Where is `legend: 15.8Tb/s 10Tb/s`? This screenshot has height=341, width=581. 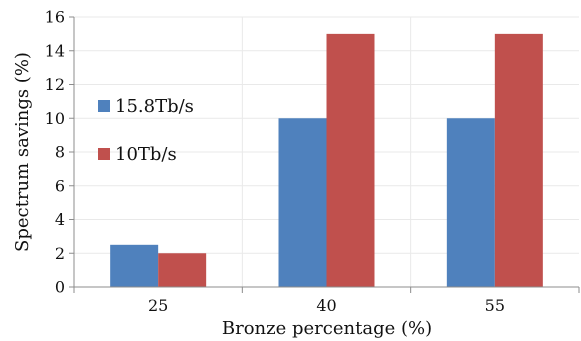
legend: 15.8Tb/s 10Tb/s is located at coordinates (146, 130).